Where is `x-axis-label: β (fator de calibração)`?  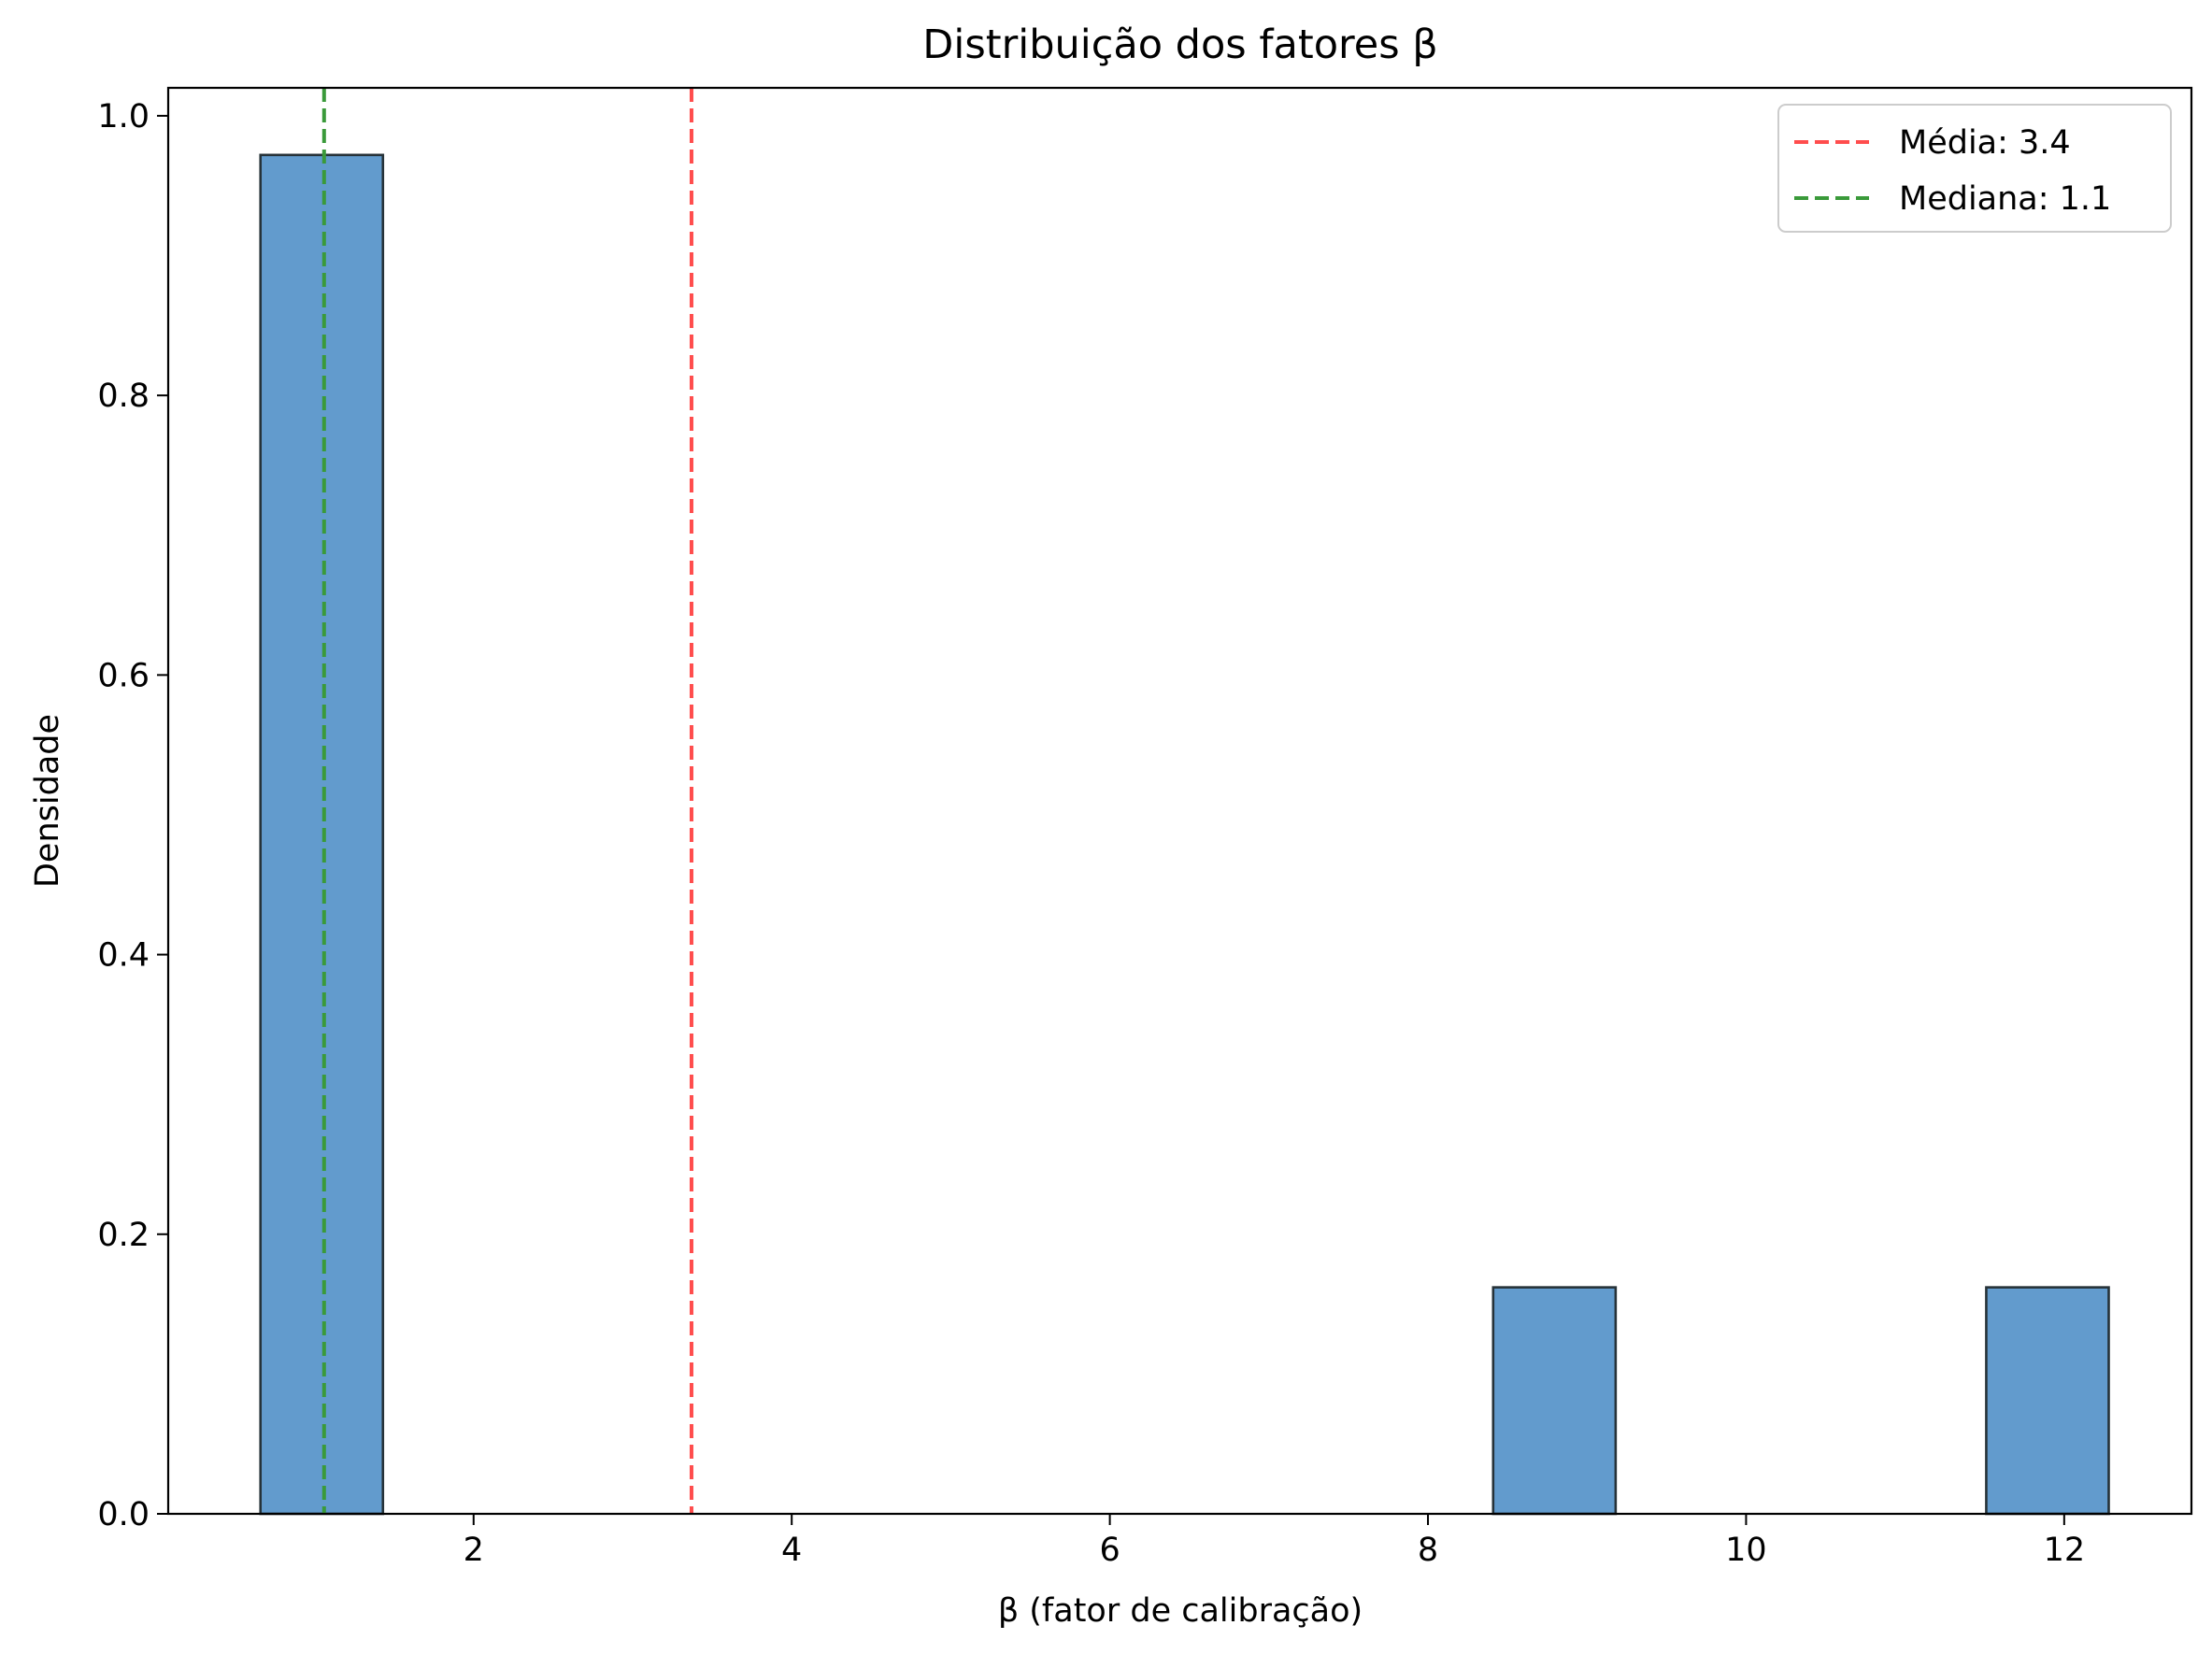 x-axis-label: β (fator de calibração) is located at coordinates (1180, 1611).